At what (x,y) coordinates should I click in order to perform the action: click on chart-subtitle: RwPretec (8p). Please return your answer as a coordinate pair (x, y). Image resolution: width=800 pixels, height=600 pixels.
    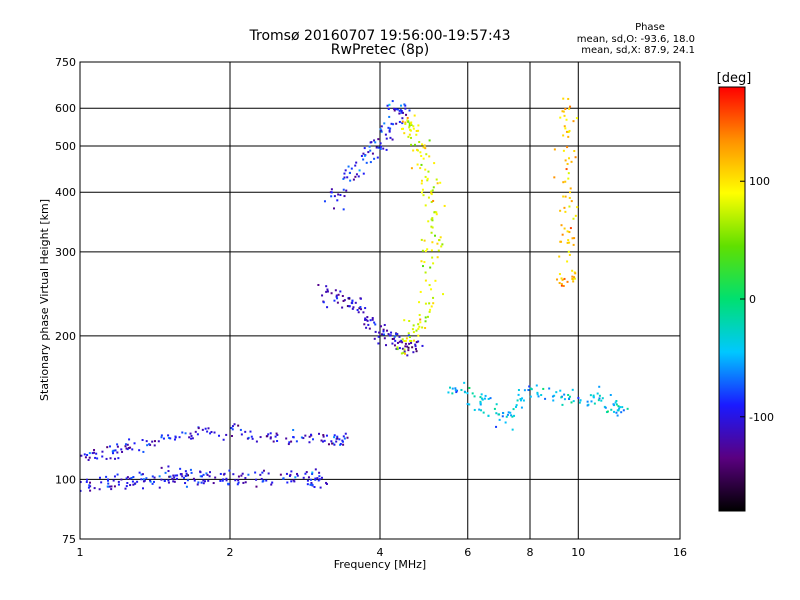
    Looking at the image, I should click on (380, 50).